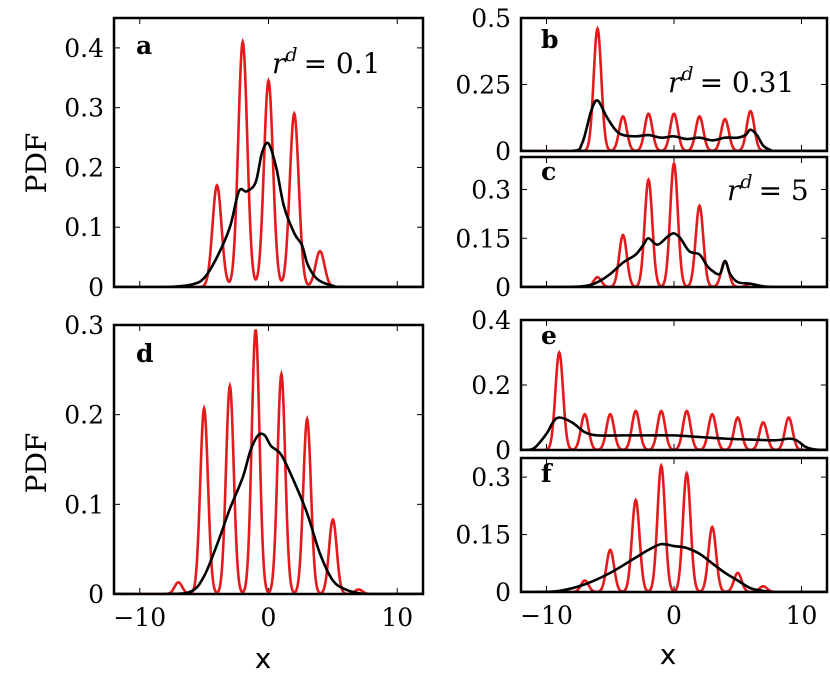 The width and height of the screenshot is (830, 679). What do you see at coordinates (747, 82) in the screenshot?
I see `annotation-value: = 0.31` at bounding box center [747, 82].